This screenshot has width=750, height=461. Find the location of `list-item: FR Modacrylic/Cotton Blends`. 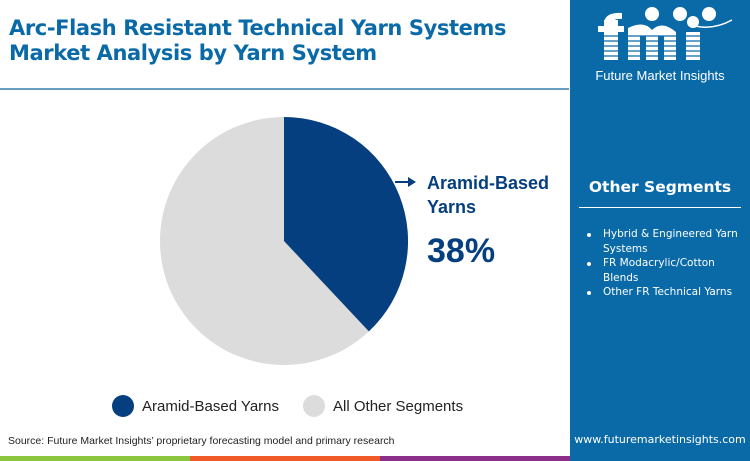

list-item: FR Modacrylic/Cotton Blends is located at coordinates (665, 270).